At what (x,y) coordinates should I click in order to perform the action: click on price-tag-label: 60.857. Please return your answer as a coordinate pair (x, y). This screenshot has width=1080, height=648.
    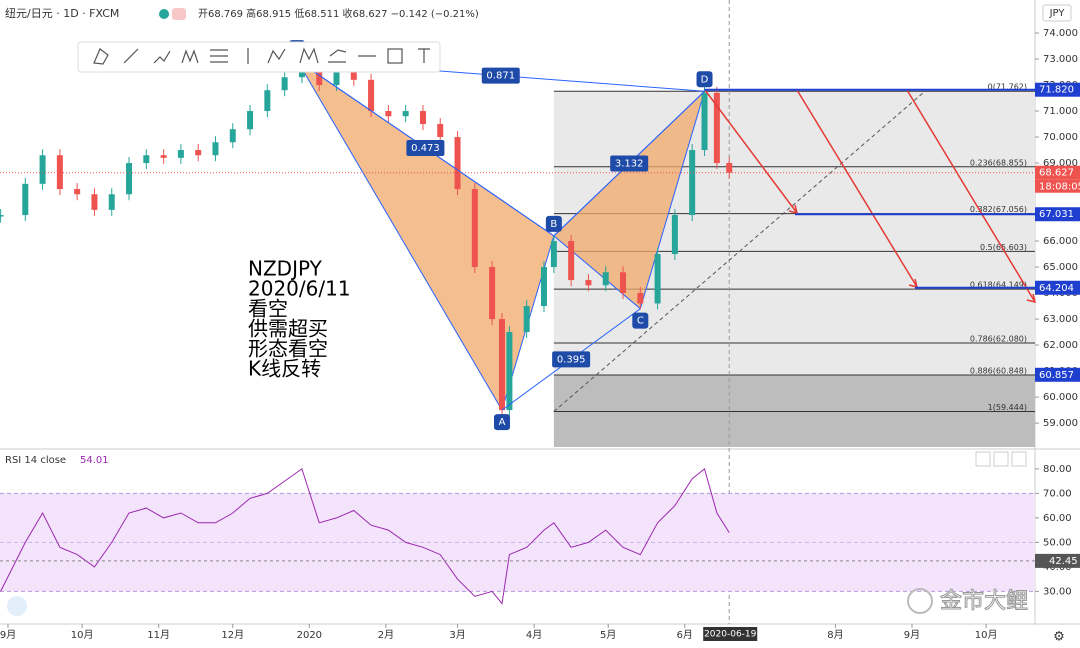
    Looking at the image, I should click on (1056, 375).